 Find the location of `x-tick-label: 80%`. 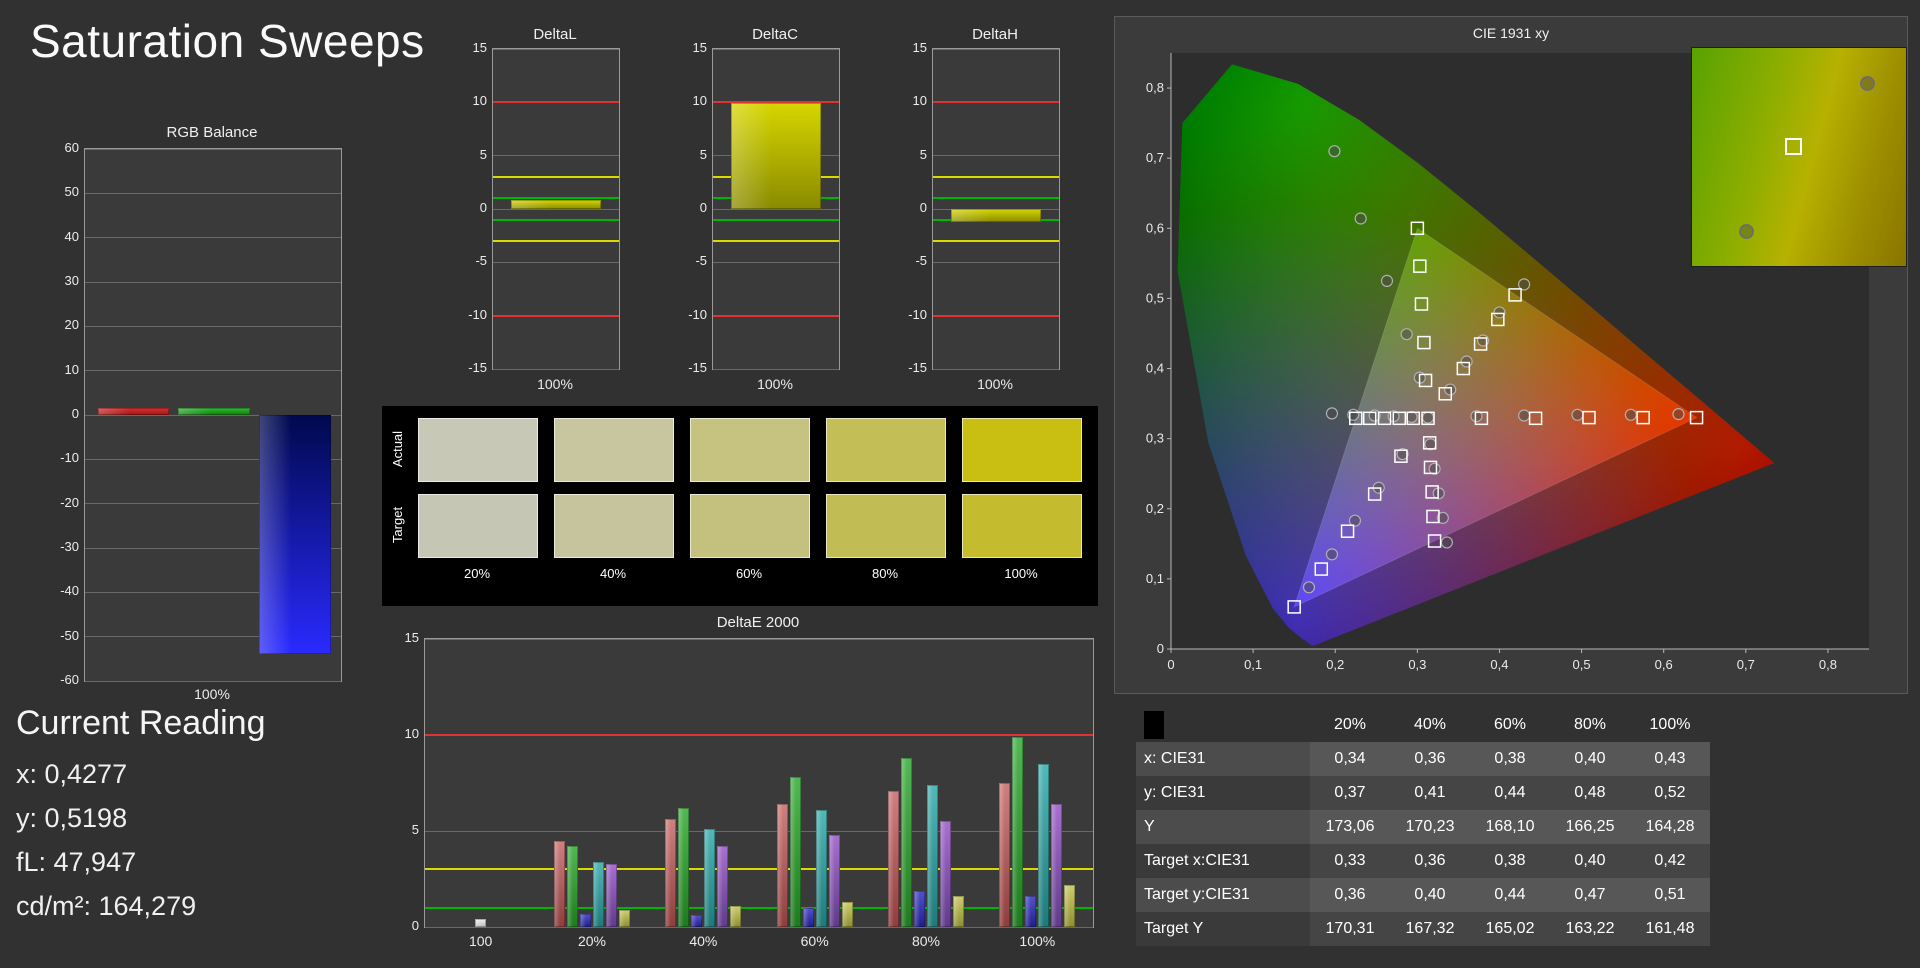

x-tick-label: 80% is located at coordinates (926, 941).